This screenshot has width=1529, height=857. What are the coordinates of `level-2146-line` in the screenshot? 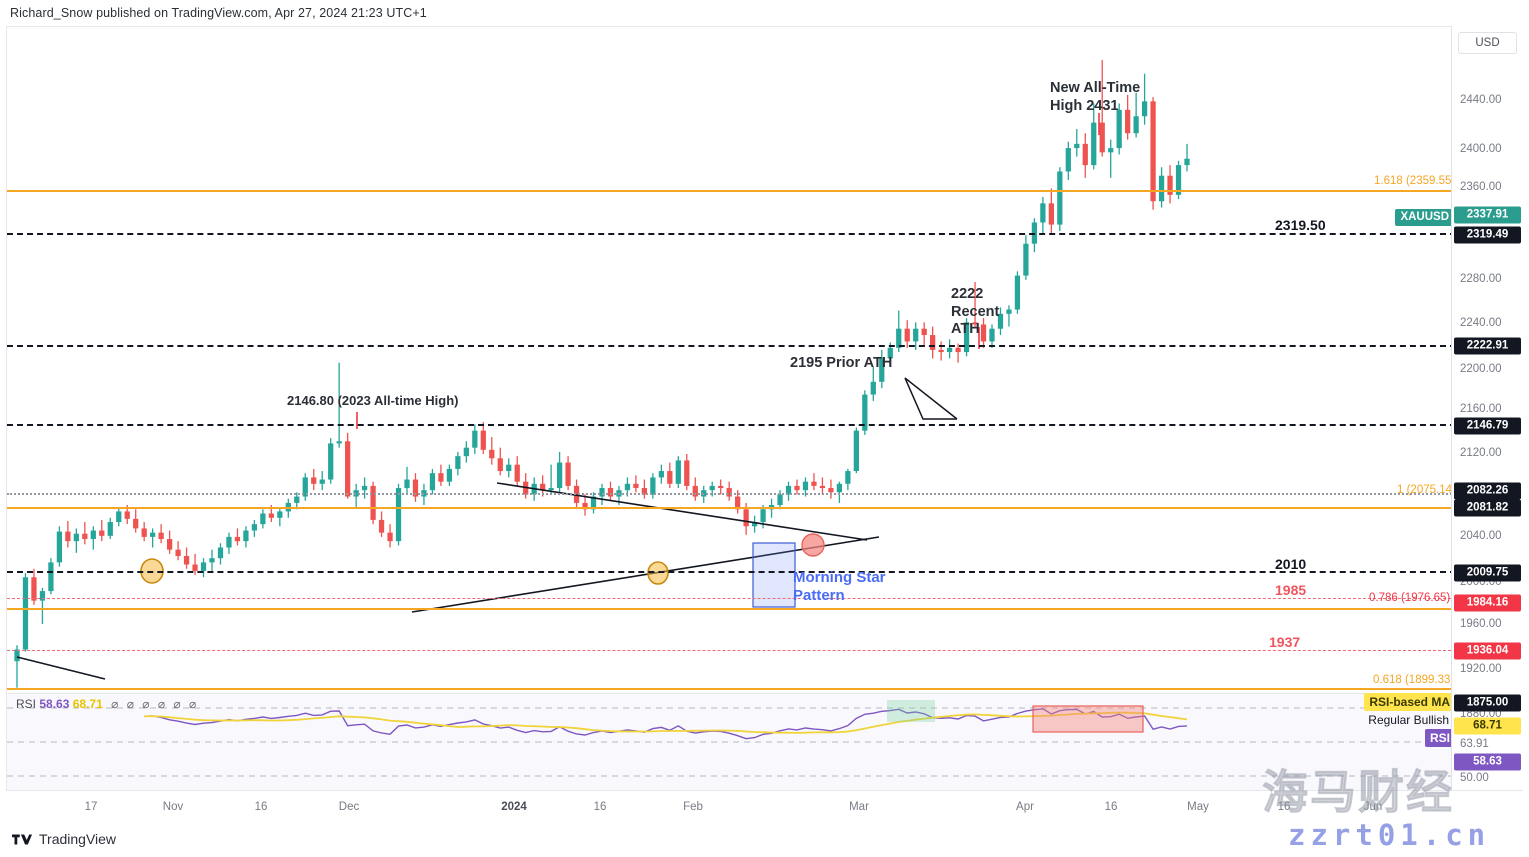 It's located at (731, 425).